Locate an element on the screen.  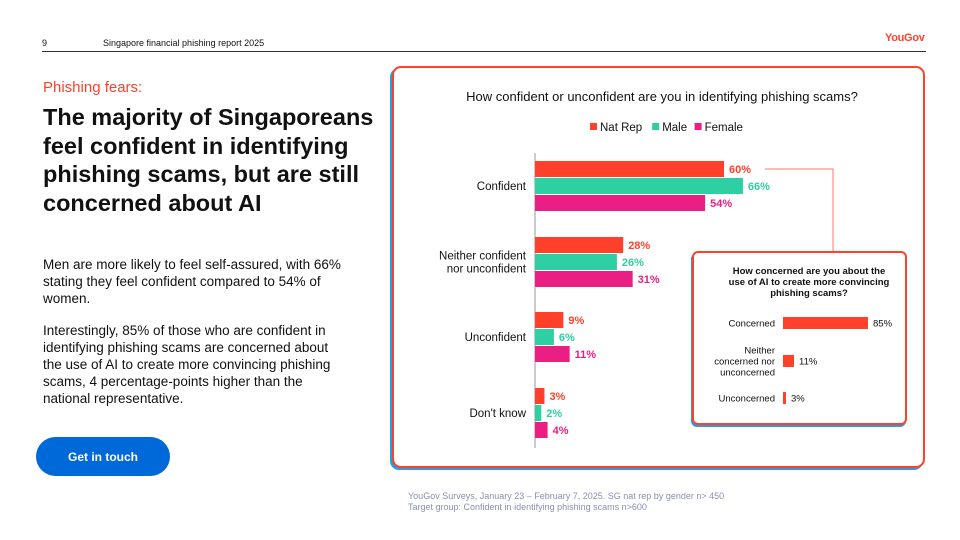
section-kicker: Phishing fears: is located at coordinates (93, 87).